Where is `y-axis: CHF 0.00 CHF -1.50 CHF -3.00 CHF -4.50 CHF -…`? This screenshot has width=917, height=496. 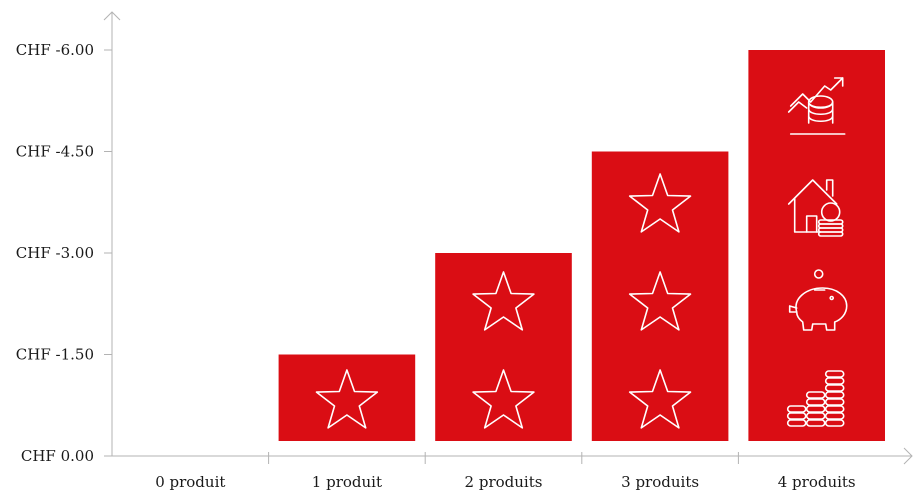
y-axis: CHF 0.00 CHF -1.50 CHF -3.00 CHF -4.50 CHF -… is located at coordinates (68, 238).